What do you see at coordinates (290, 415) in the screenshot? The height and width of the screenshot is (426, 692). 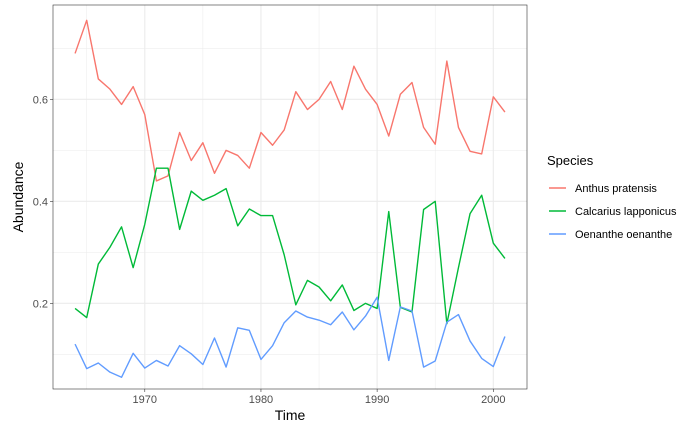 I see `x-axis-title: Time` at bounding box center [290, 415].